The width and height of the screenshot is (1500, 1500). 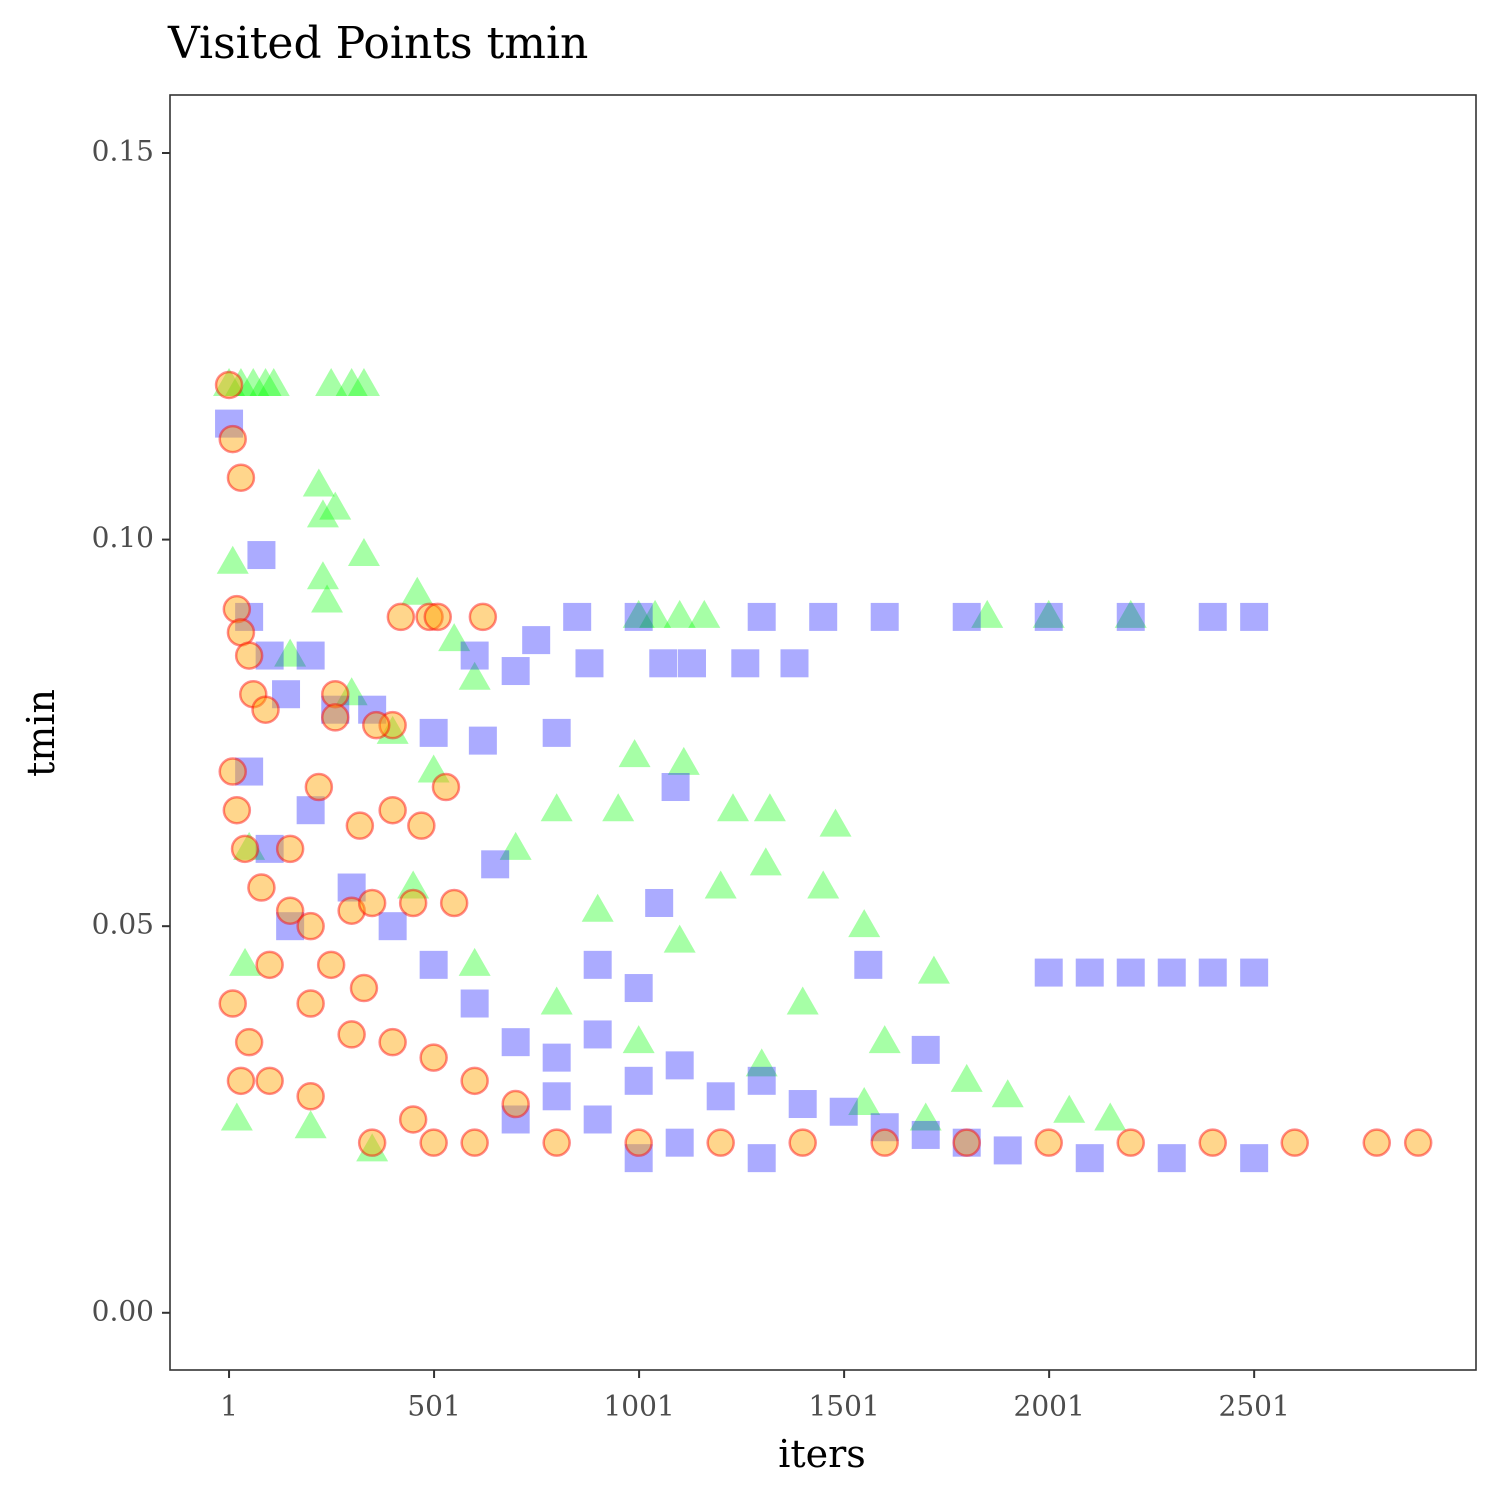 What do you see at coordinates (123, 150) in the screenshot?
I see `y-tick-label: 0.15` at bounding box center [123, 150].